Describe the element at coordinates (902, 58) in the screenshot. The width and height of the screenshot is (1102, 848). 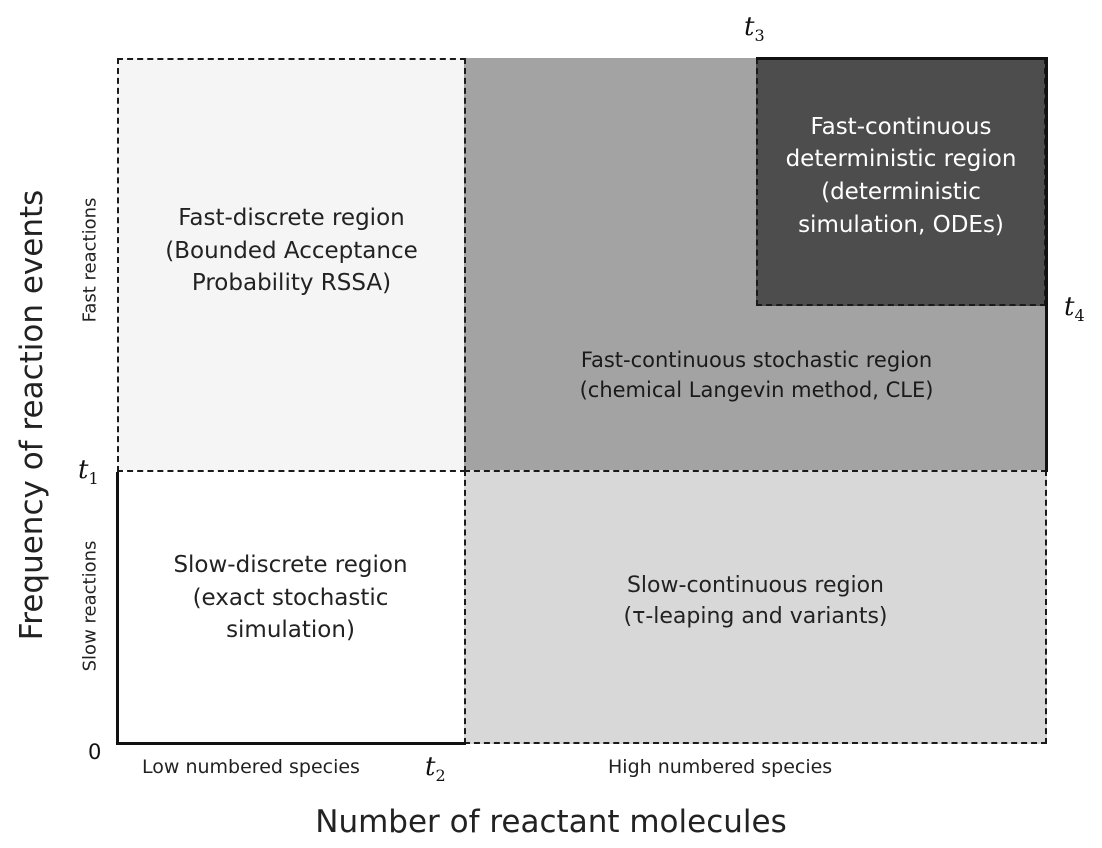
I see `frame-top-line` at that location.